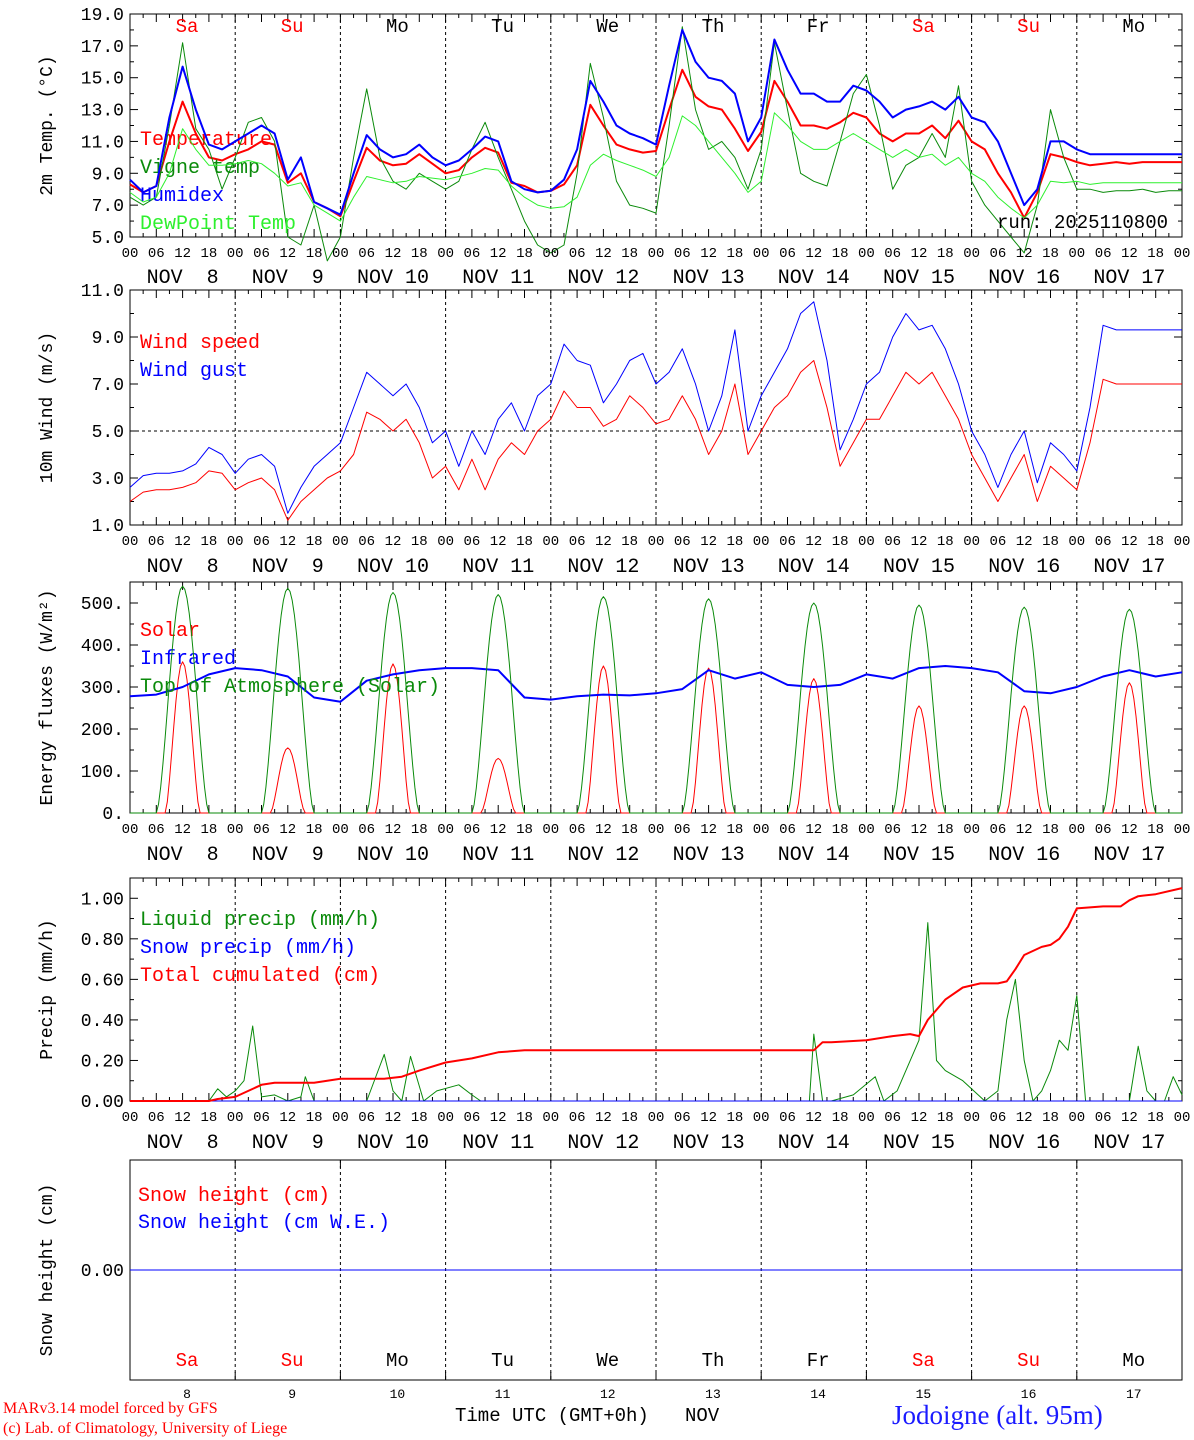 This screenshot has height=1440, width=1194. I want to click on precip-date-label: NOV 15, so click(919, 1143).